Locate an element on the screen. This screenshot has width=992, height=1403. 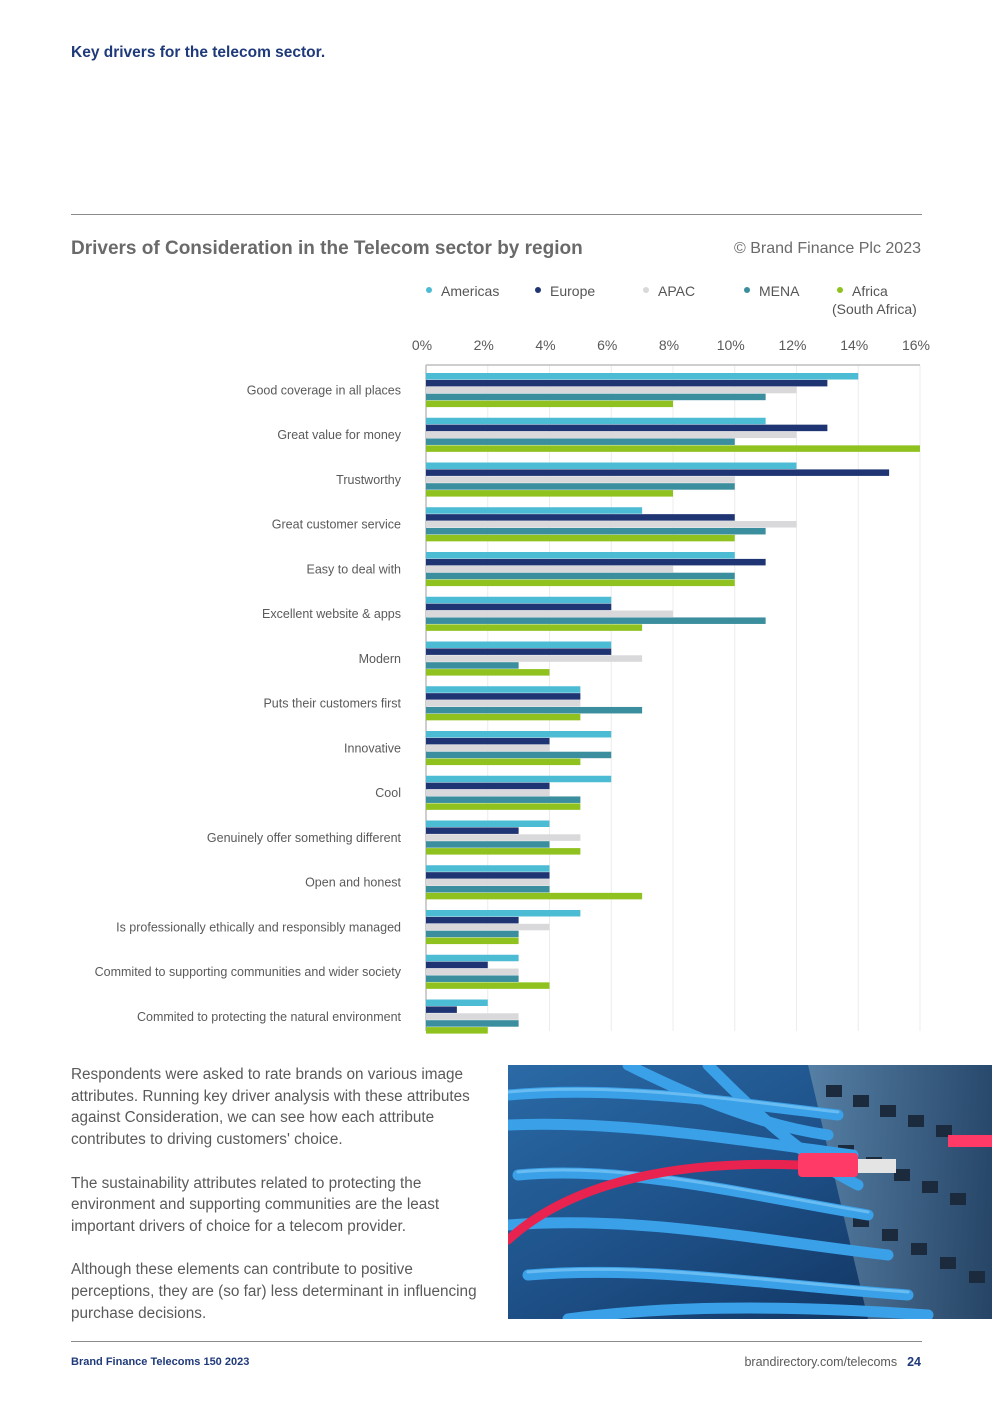
legend-label-americas: Americas is located at coordinates (470, 291).